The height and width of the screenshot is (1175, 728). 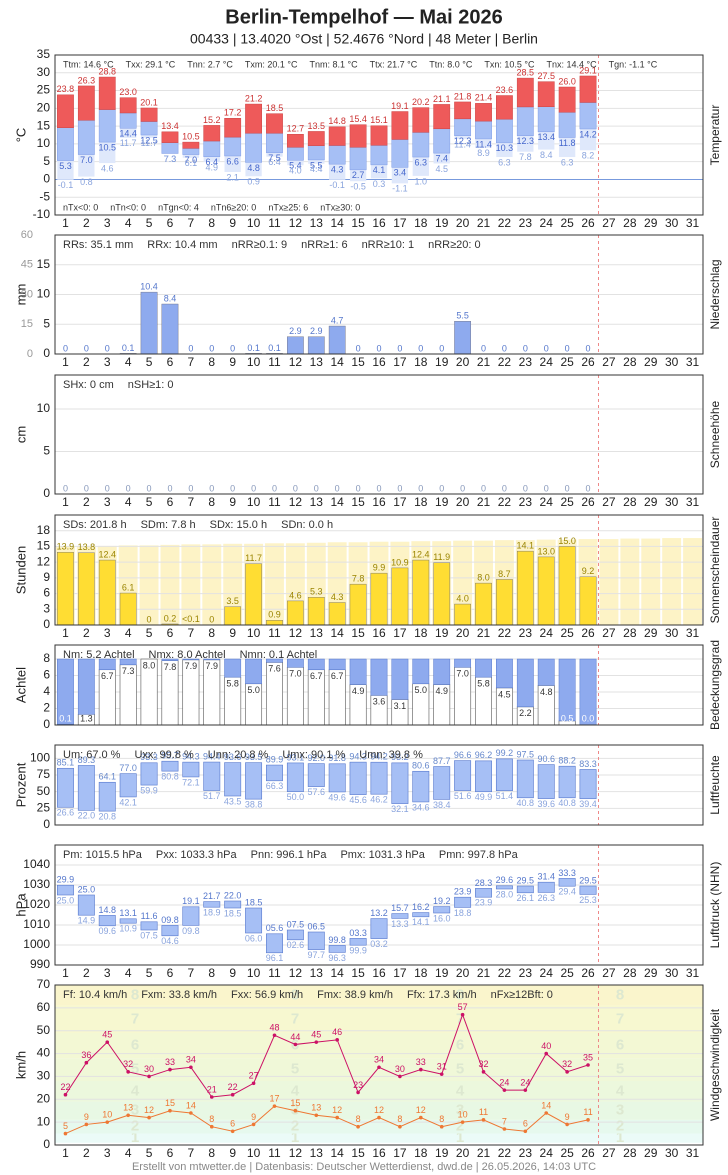 What do you see at coordinates (164, 755) in the screenshot?
I see `stat: Uxx: 99.8 %` at bounding box center [164, 755].